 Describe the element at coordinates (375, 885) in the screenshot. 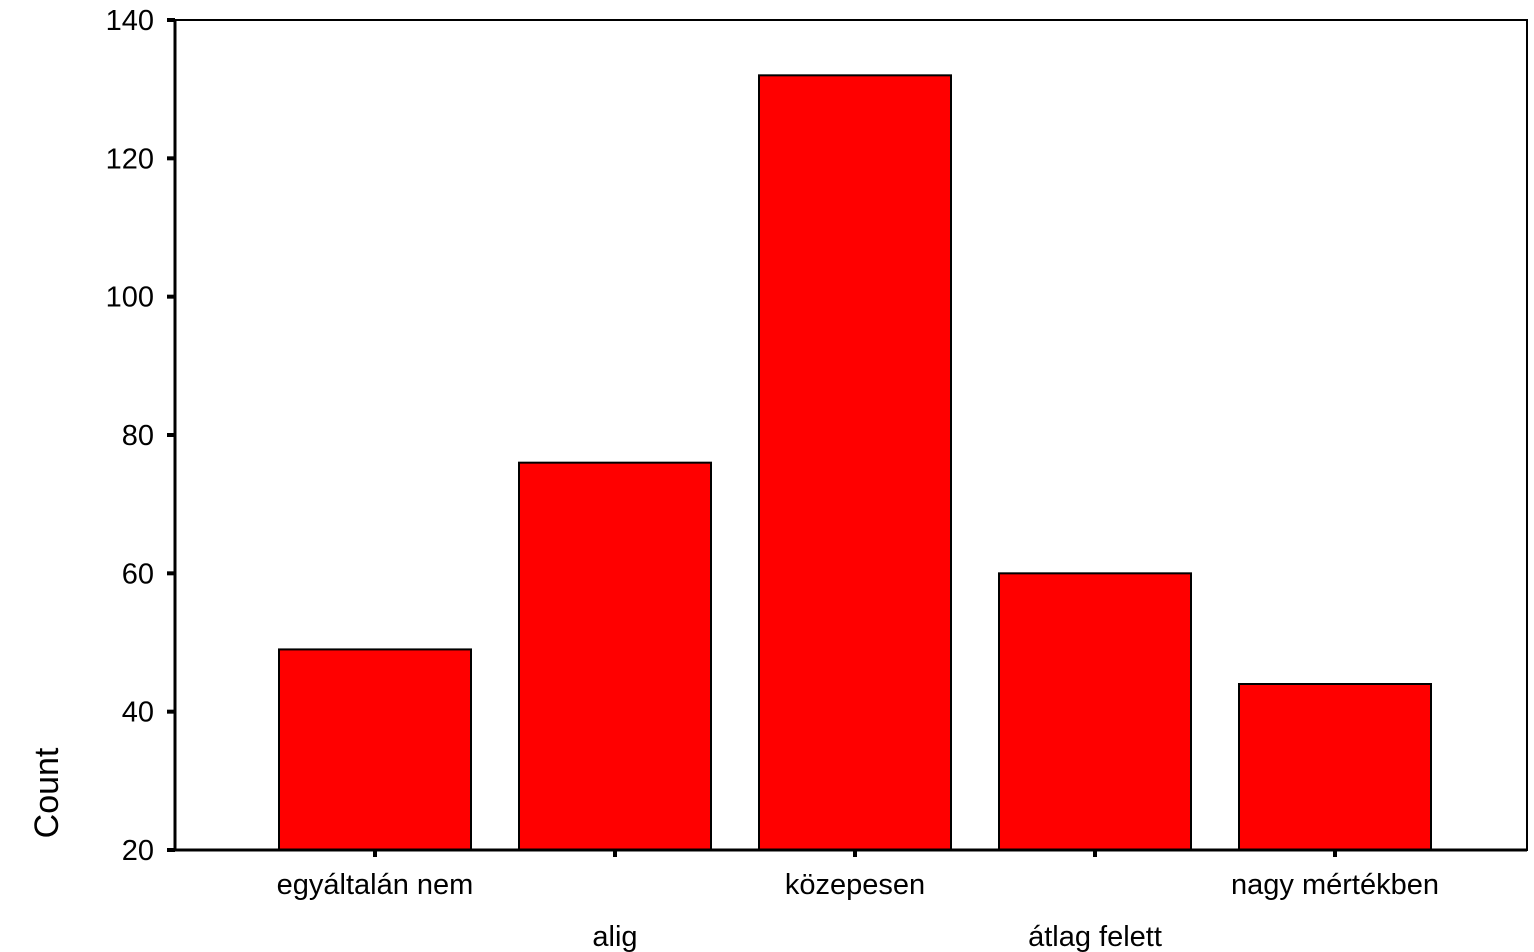

I see `x-tick-label: egyáltalán nem` at that location.